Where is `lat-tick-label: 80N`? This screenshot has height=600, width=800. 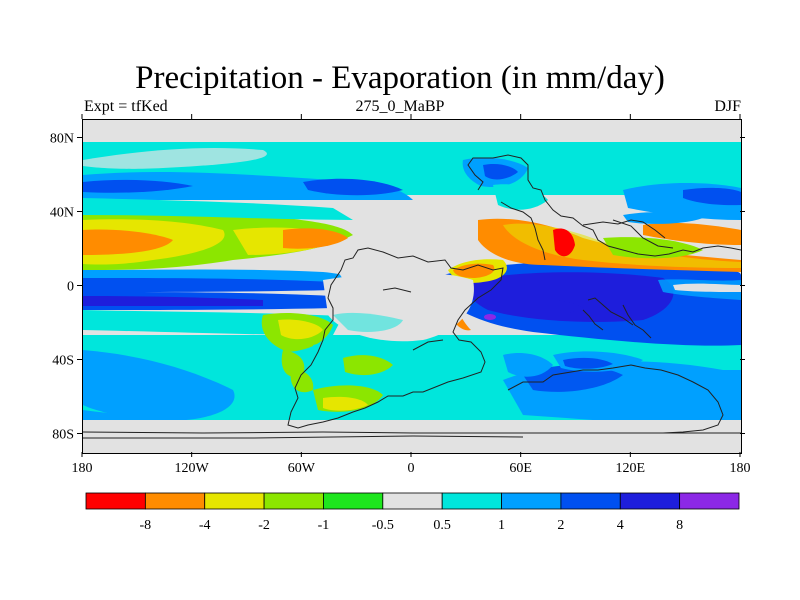
lat-tick-label: 80N is located at coordinates (62, 139).